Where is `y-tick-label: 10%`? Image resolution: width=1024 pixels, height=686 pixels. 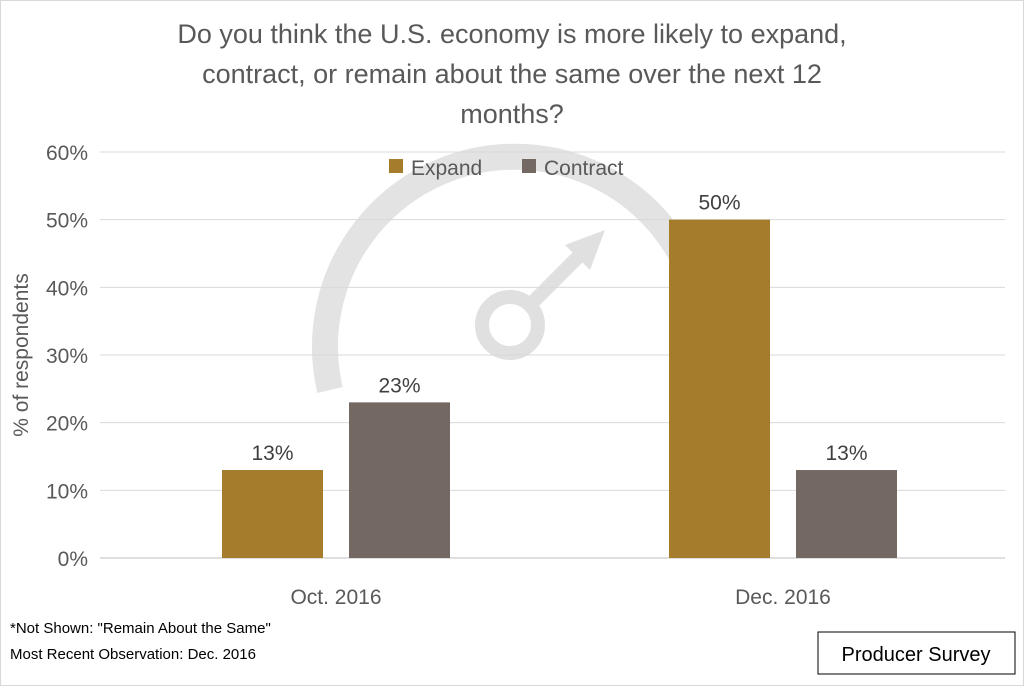
y-tick-label: 10% is located at coordinates (67, 491).